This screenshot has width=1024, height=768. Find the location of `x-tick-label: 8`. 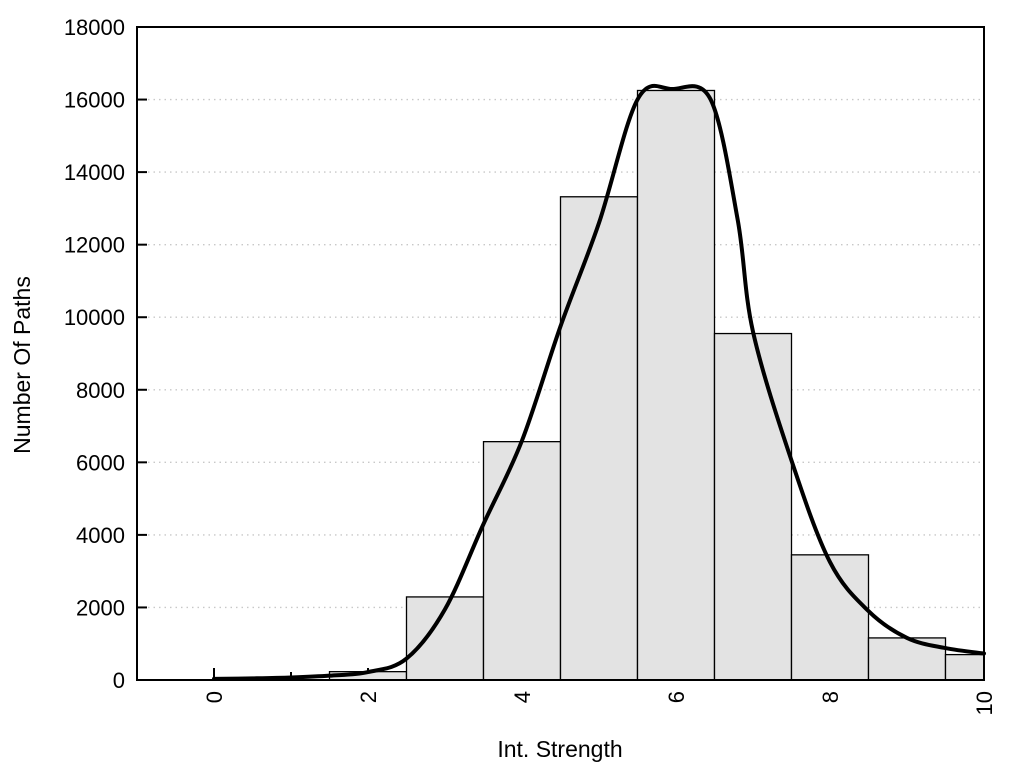

x-tick-label: 8 is located at coordinates (830, 697).